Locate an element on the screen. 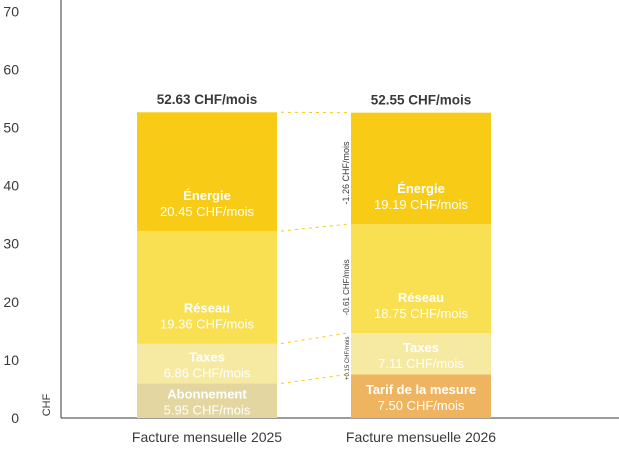  y-tick-label: 60 is located at coordinates (11, 69).